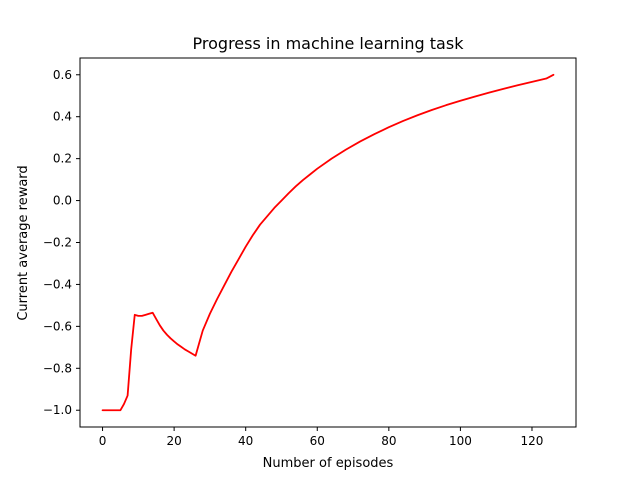 This screenshot has height=480, width=640. I want to click on x-tick-label: 60, so click(317, 441).